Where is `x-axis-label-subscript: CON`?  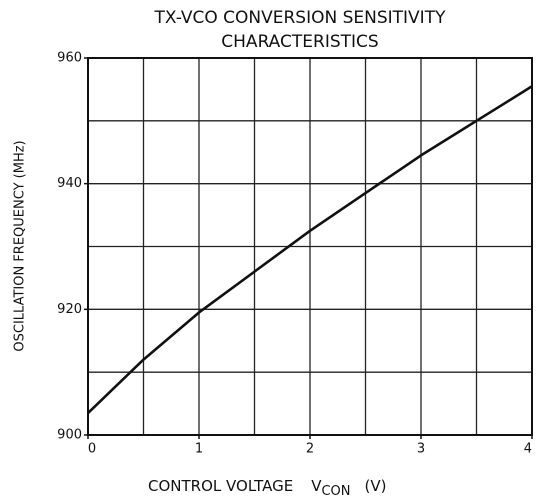
x-axis-label-subscript: CON is located at coordinates (335, 491).